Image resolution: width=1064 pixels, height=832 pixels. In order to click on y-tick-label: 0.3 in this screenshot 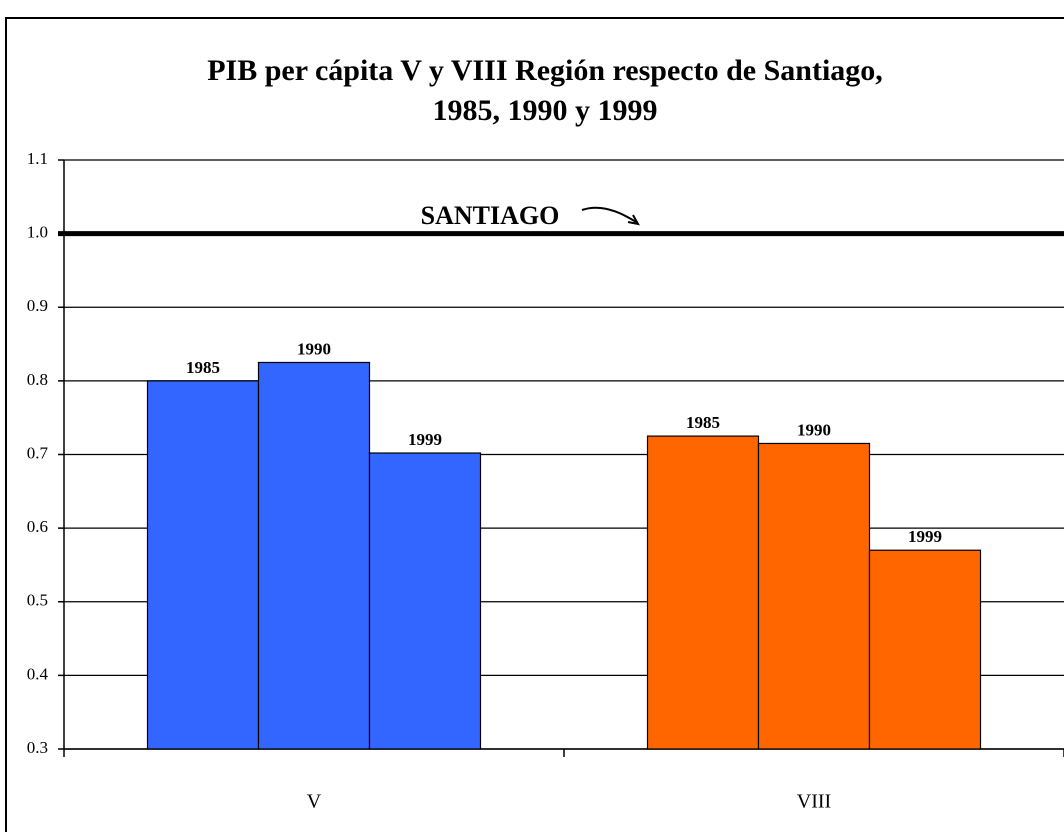, I will do `click(37, 747)`.